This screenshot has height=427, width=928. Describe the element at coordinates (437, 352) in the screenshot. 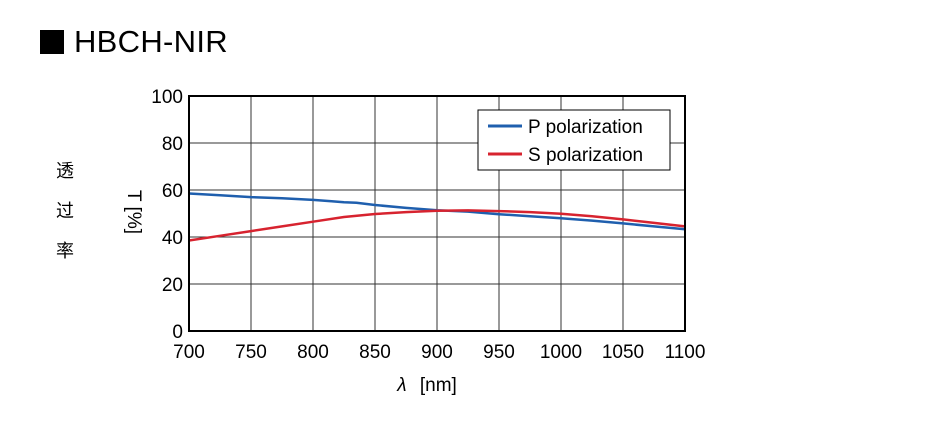

I see `x-tick-label-900: 900` at that location.